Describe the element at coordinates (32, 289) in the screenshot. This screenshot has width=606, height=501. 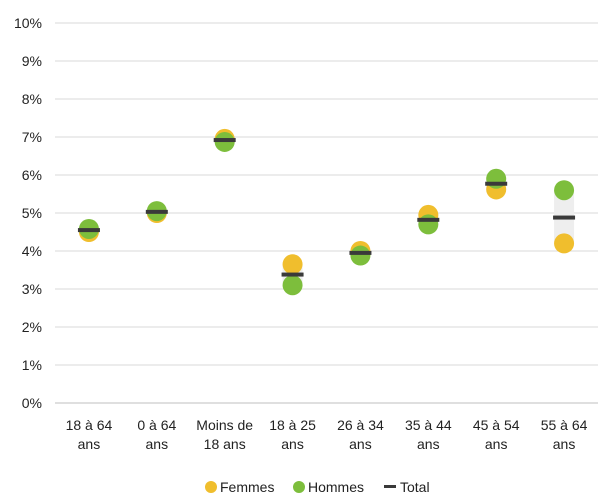
I see `y-tick-label: 3%` at that location.